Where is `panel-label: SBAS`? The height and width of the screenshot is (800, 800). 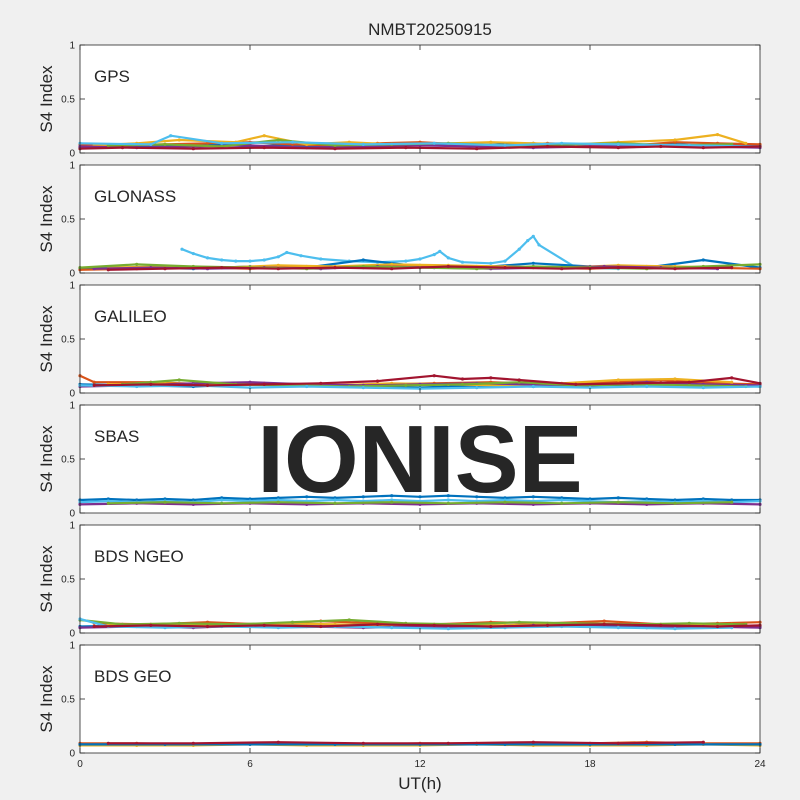 panel-label: SBAS is located at coordinates (116, 436).